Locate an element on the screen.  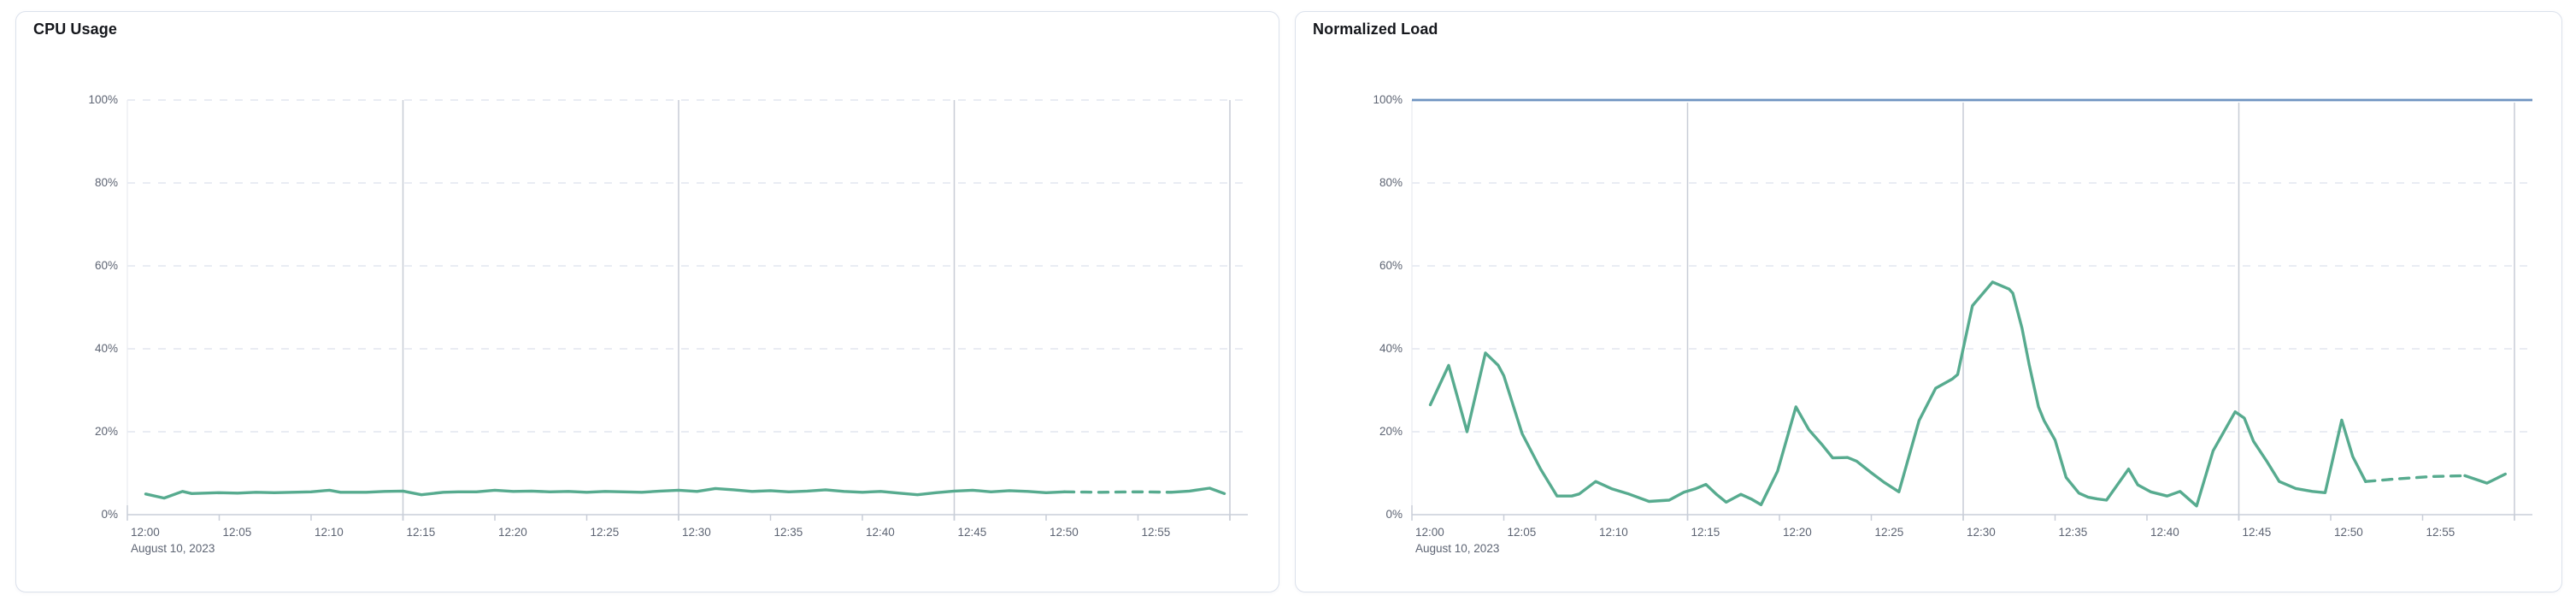
cpu-usage-percent-line-tail is located at coordinates (1197, 490).